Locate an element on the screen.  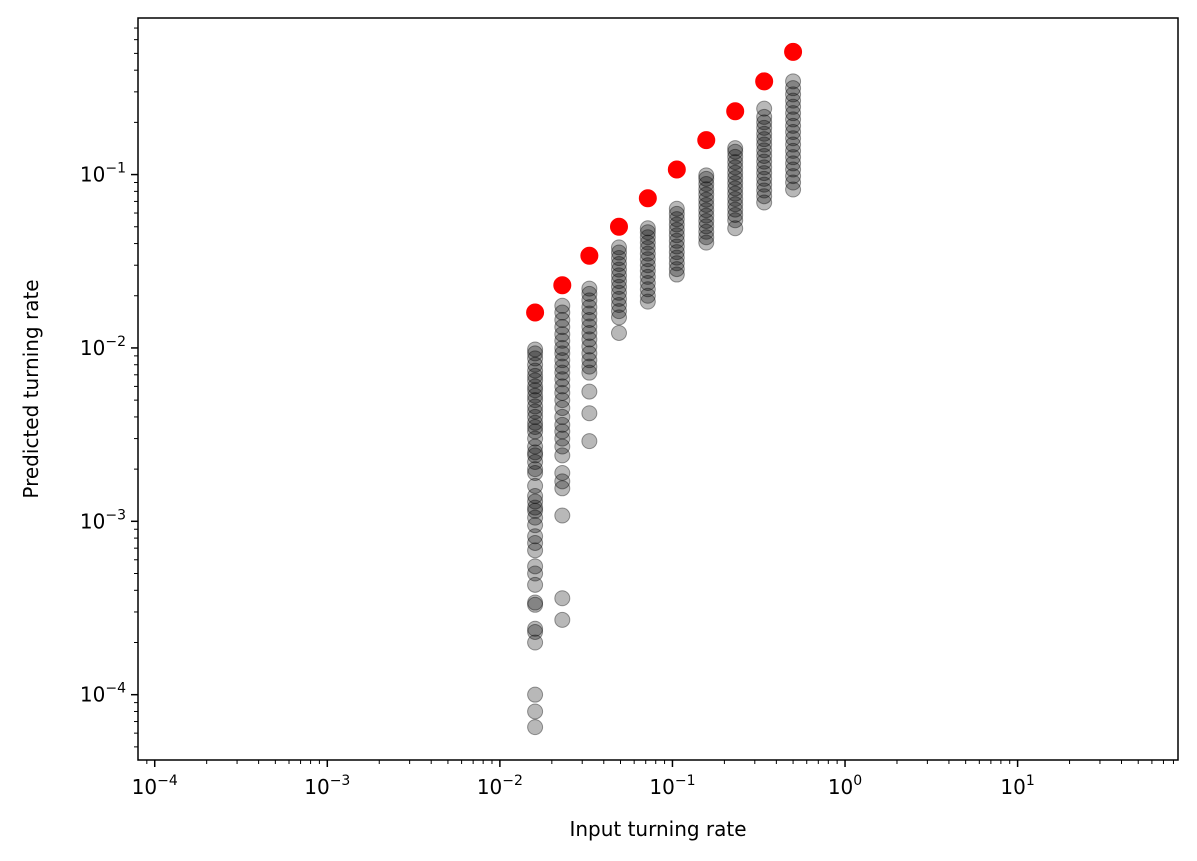
x-tick-label: 10⁻⁴ is located at coordinates (155, 786).